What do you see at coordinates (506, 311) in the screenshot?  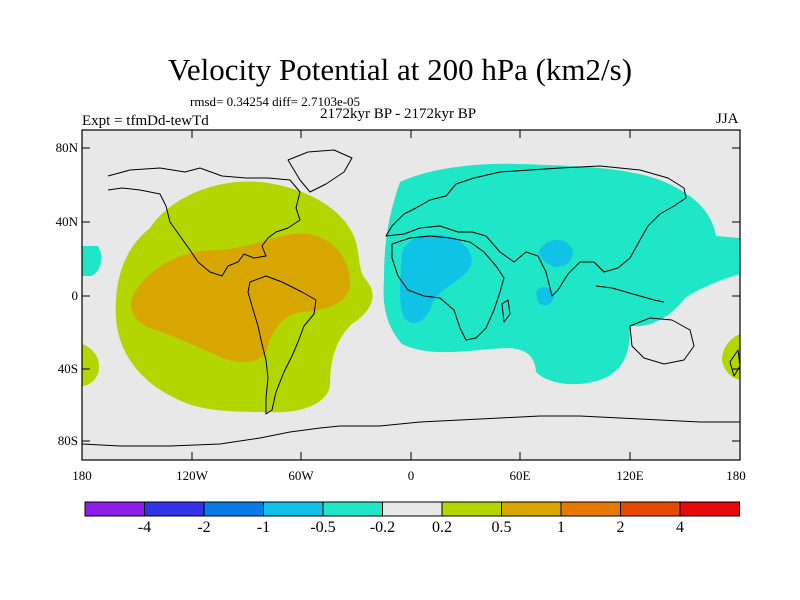 I see `coast-madagascar` at bounding box center [506, 311].